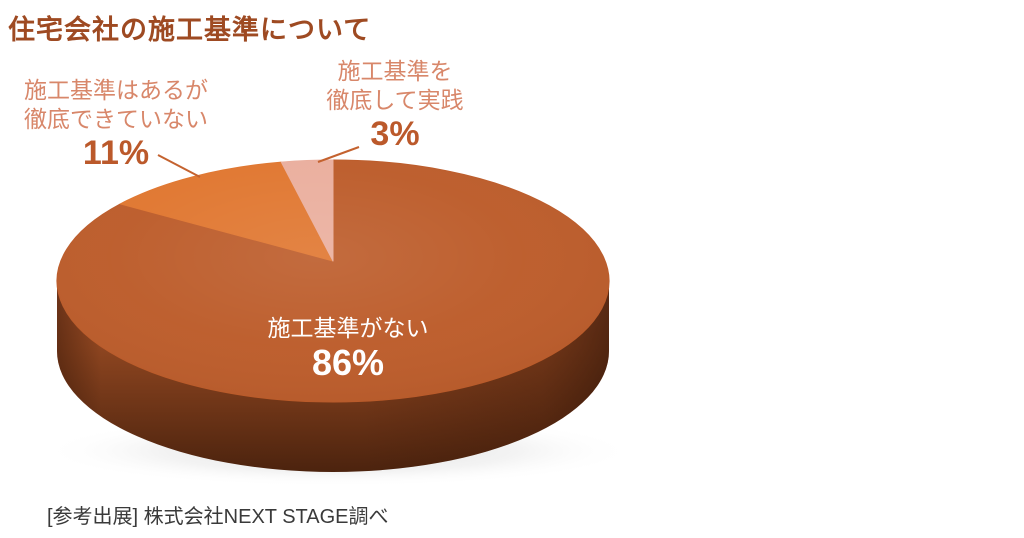 The height and width of the screenshot is (538, 1024). What do you see at coordinates (179, 166) in the screenshot?
I see `leader-line-11pct` at bounding box center [179, 166].